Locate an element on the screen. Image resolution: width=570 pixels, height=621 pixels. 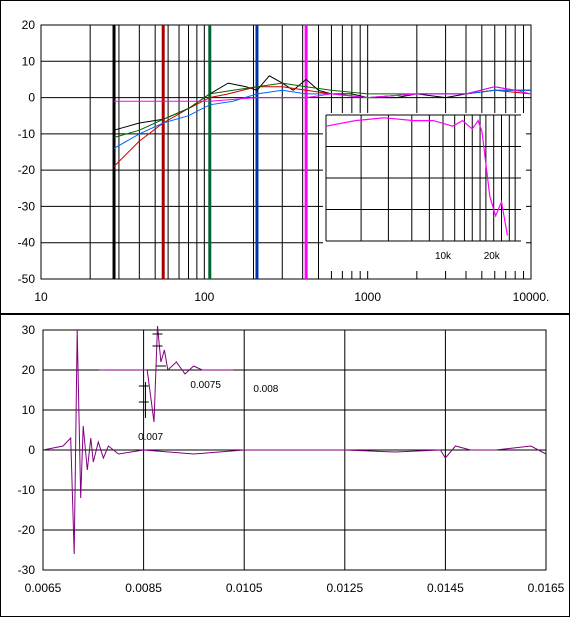
x-tick-label: 0.0125 is located at coordinates (344, 588).